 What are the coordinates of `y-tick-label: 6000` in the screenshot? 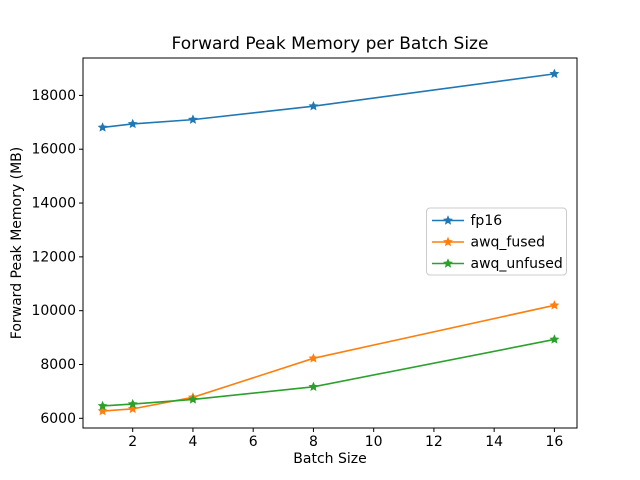 It's located at (58, 419).